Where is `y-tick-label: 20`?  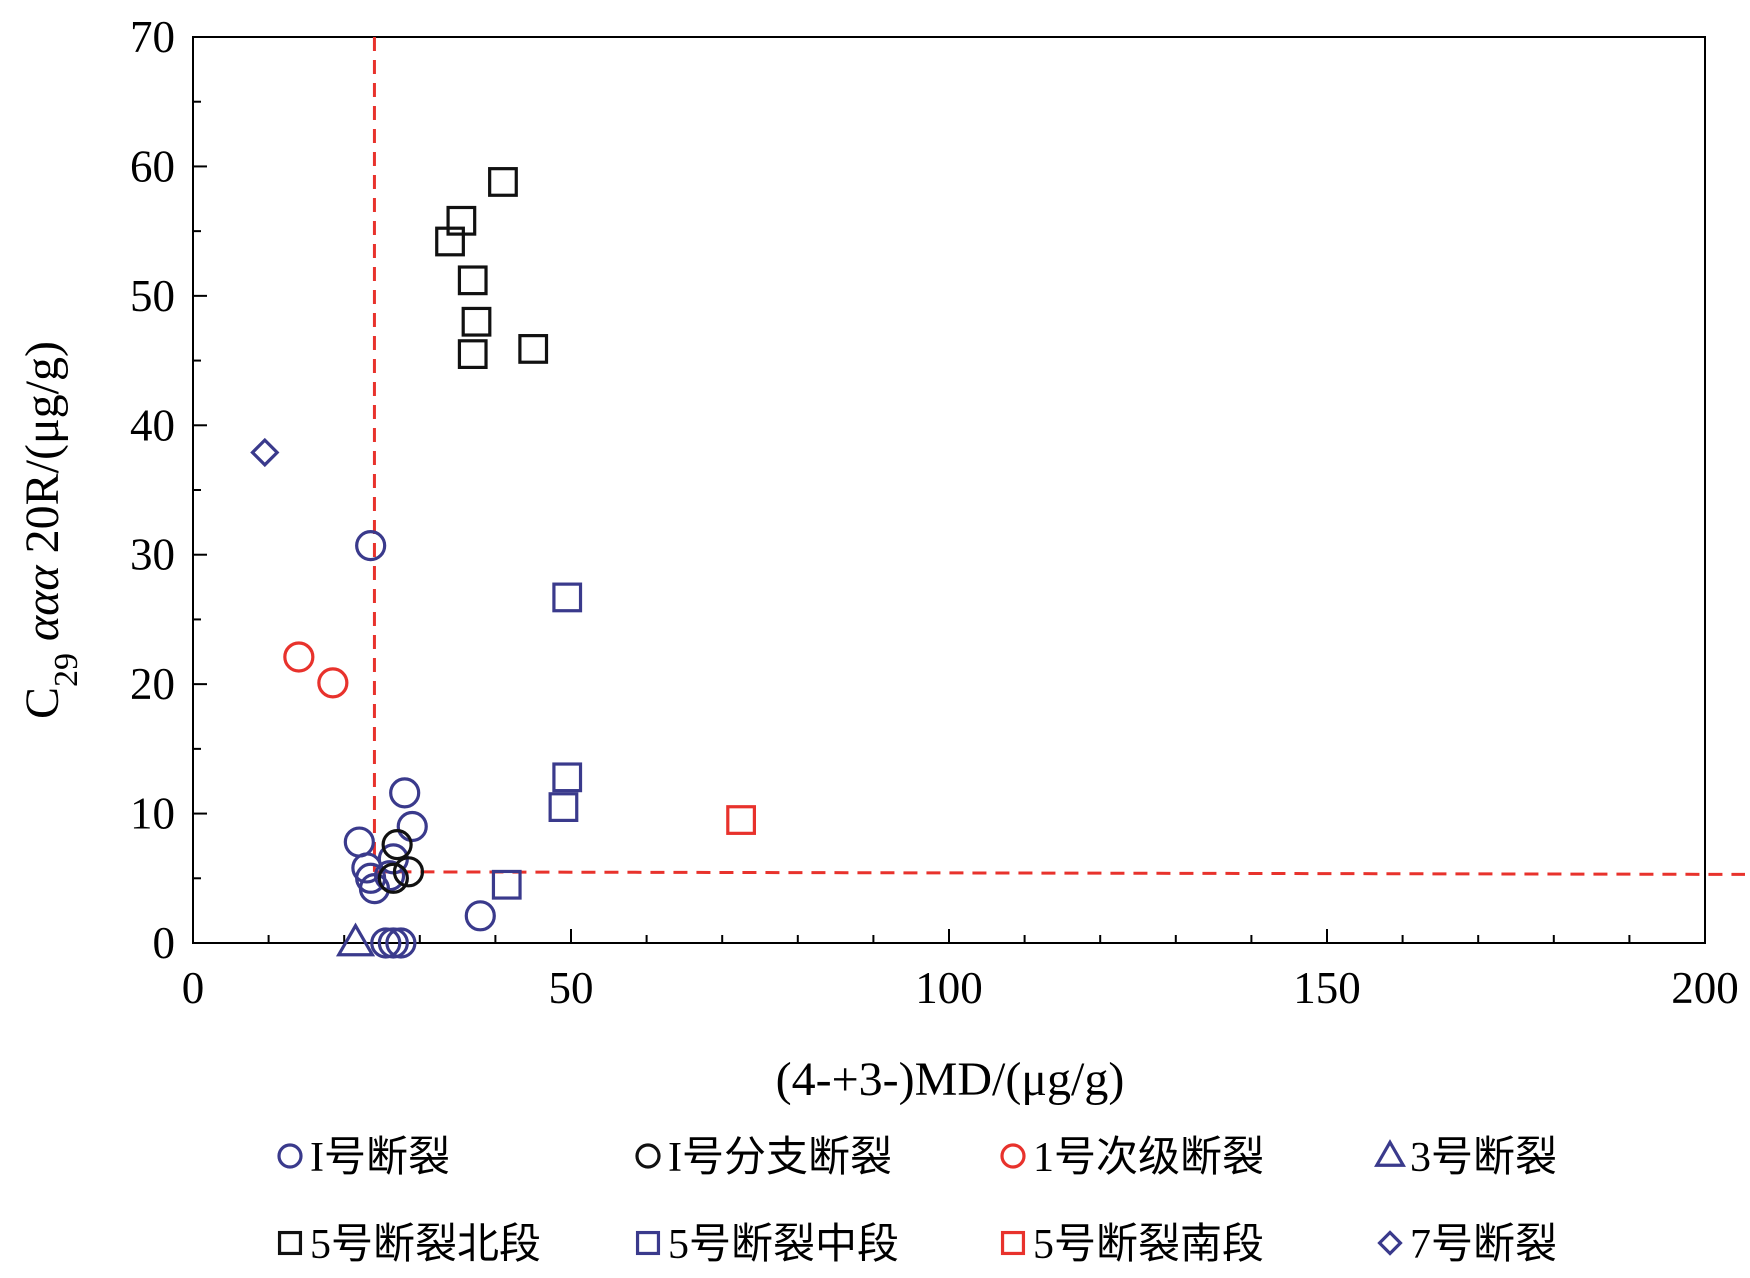
y-tick-label: 20 is located at coordinates (152, 684).